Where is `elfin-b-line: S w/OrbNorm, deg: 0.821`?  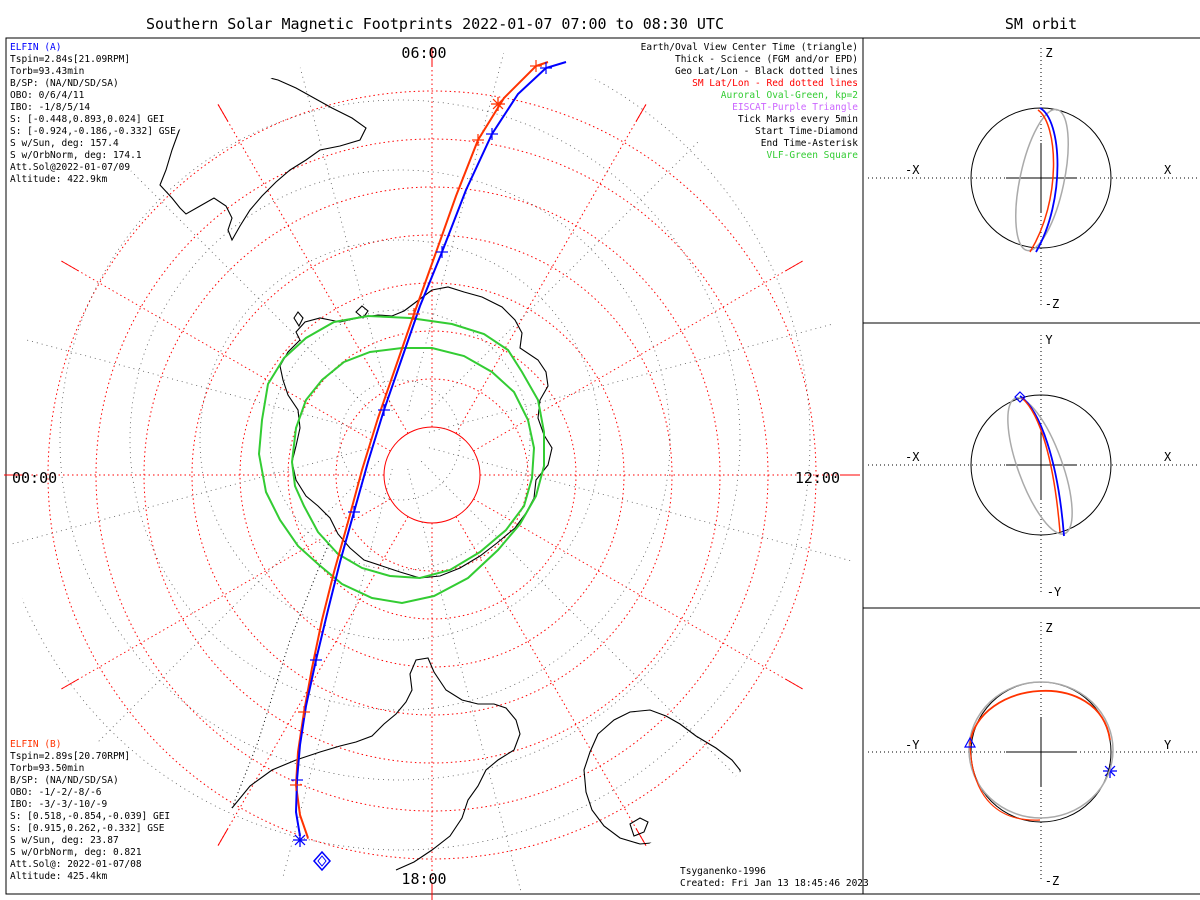 elfin-b-line: S w/OrbNorm, deg: 0.821 is located at coordinates (76, 852).